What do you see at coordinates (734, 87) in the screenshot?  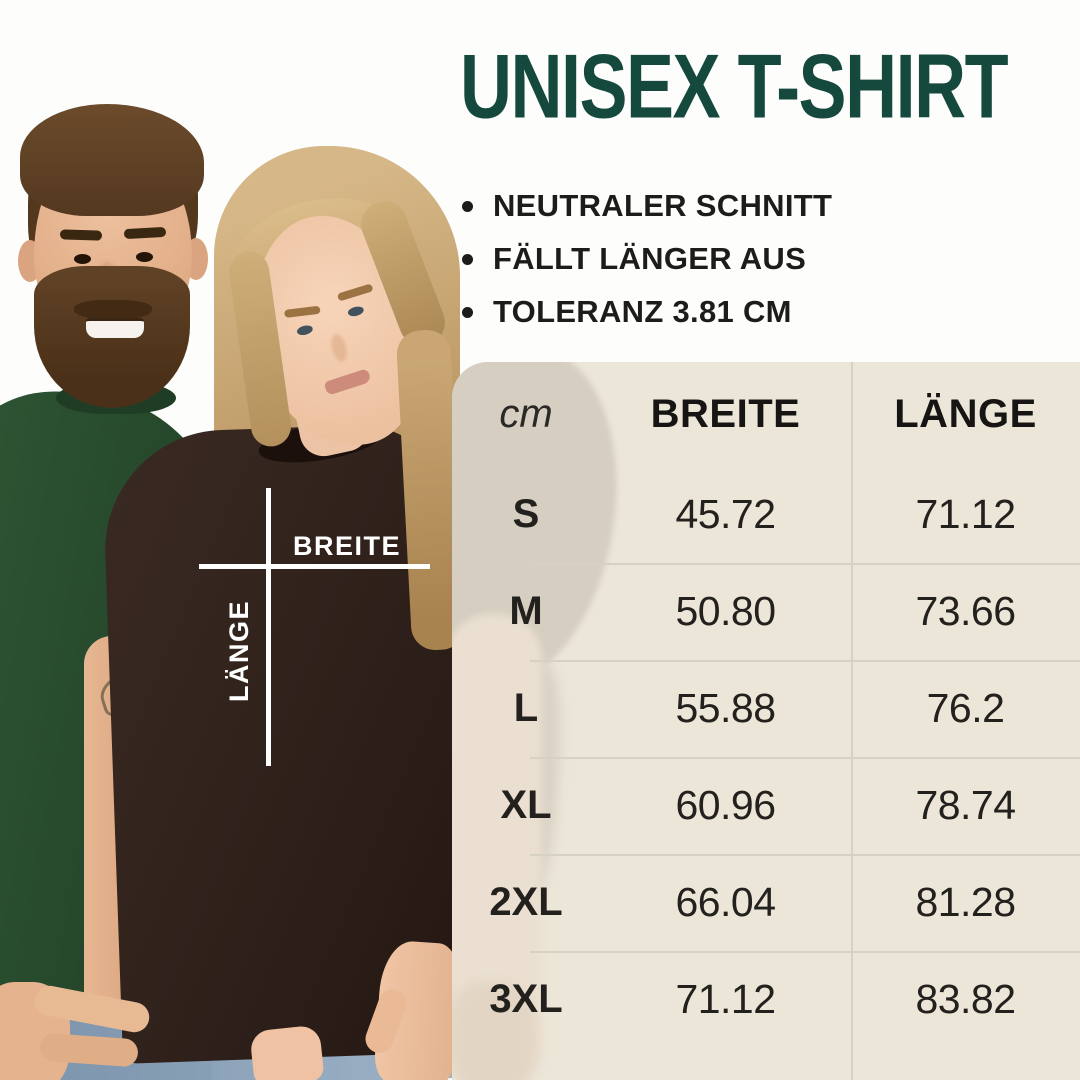 I see `page-title: UNISEX T-SHIRT` at bounding box center [734, 87].